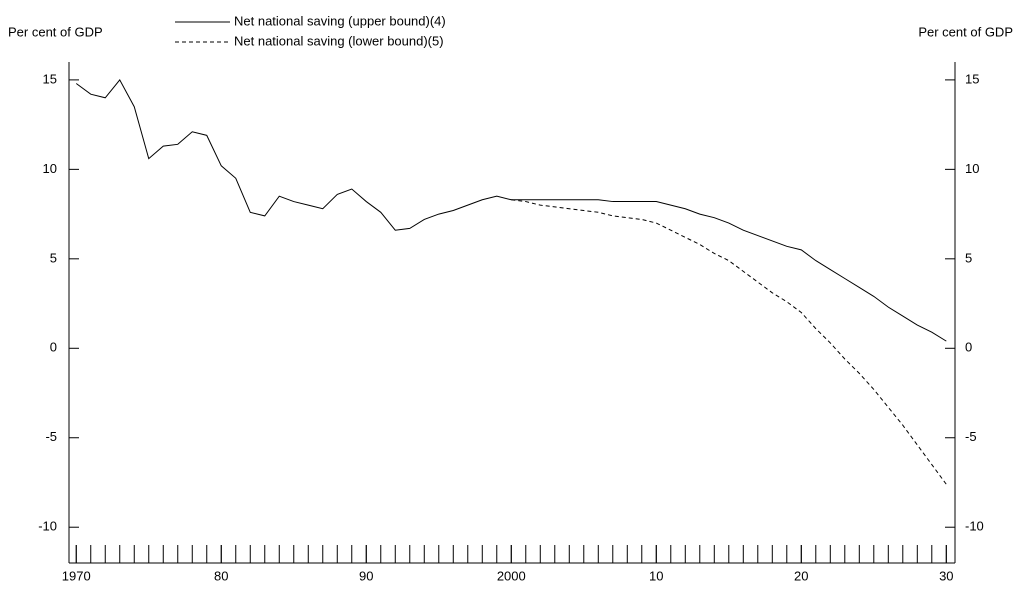 Image resolution: width=1017 pixels, height=589 pixels. What do you see at coordinates (53, 257) in the screenshot?
I see `y-tick-label-left: 5` at bounding box center [53, 257].